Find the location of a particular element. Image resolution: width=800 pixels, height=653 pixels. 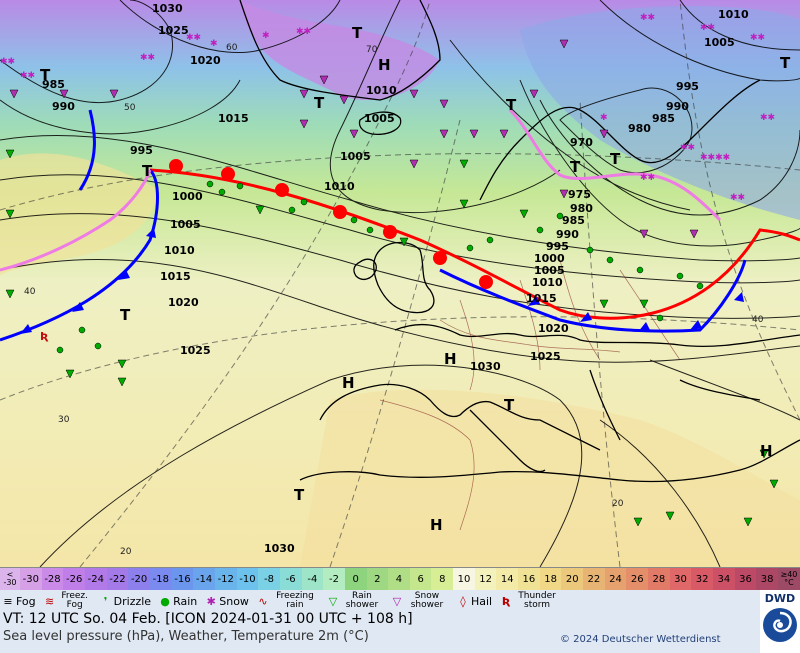

snow-shower-icon: ▽ is located at coordinates (397, 601).